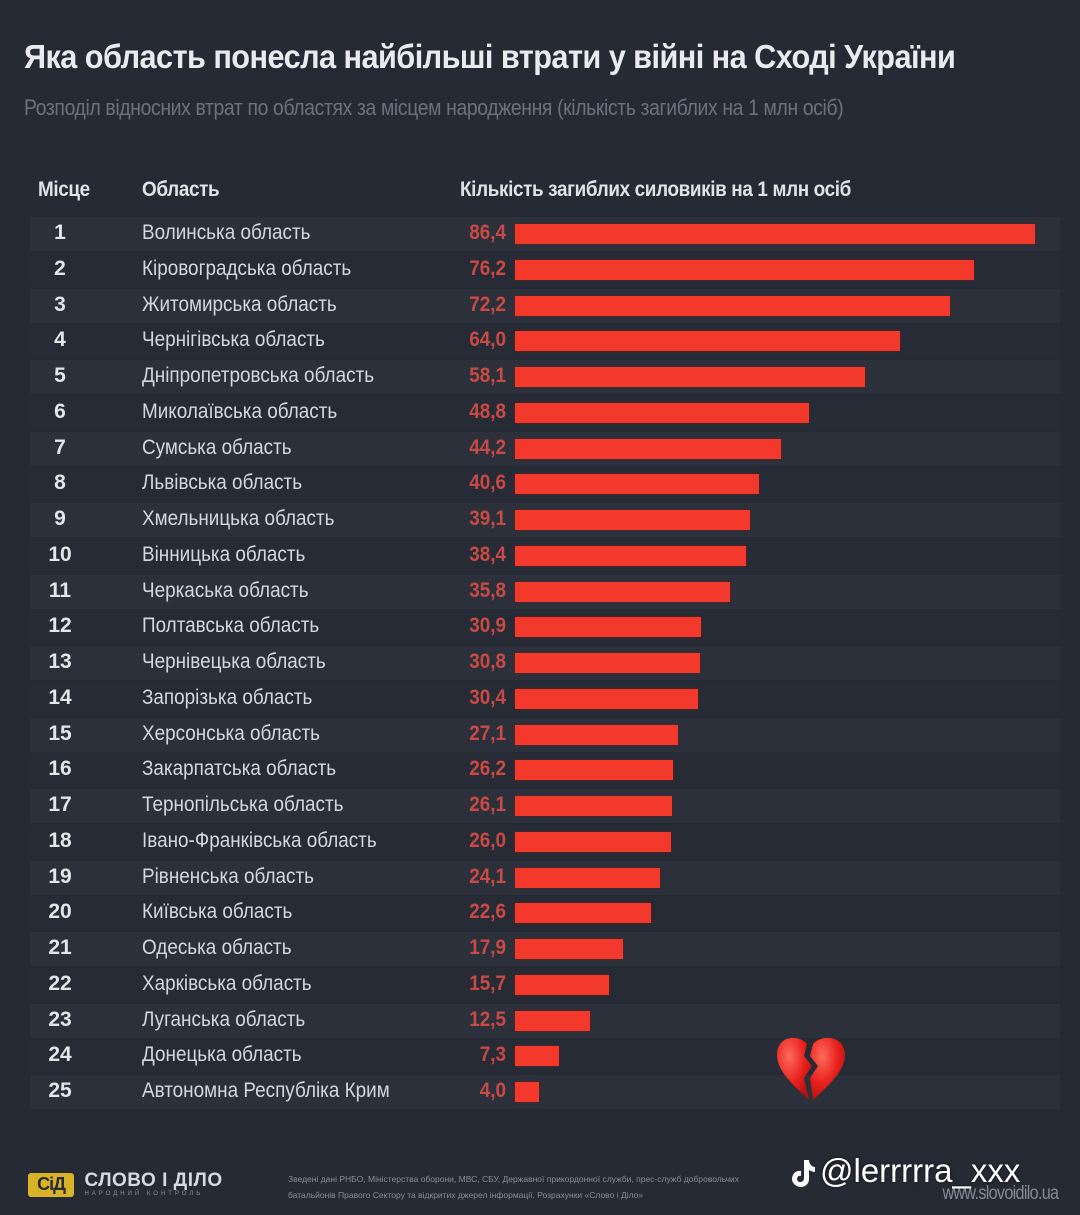  What do you see at coordinates (217, 947) in the screenshot?
I see `region-label: Одеська область` at bounding box center [217, 947].